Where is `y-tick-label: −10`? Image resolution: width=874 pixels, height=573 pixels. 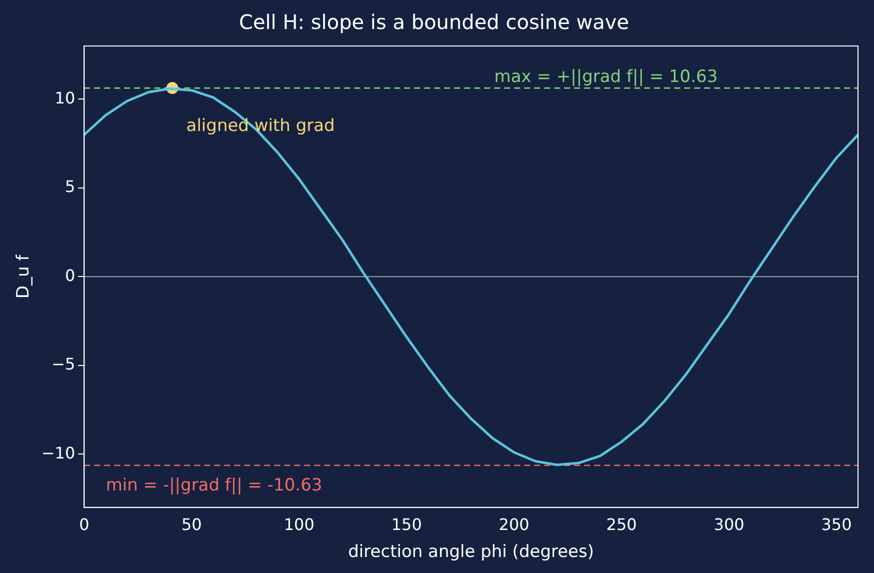
y-tick-label: −10 is located at coordinates (58, 452).